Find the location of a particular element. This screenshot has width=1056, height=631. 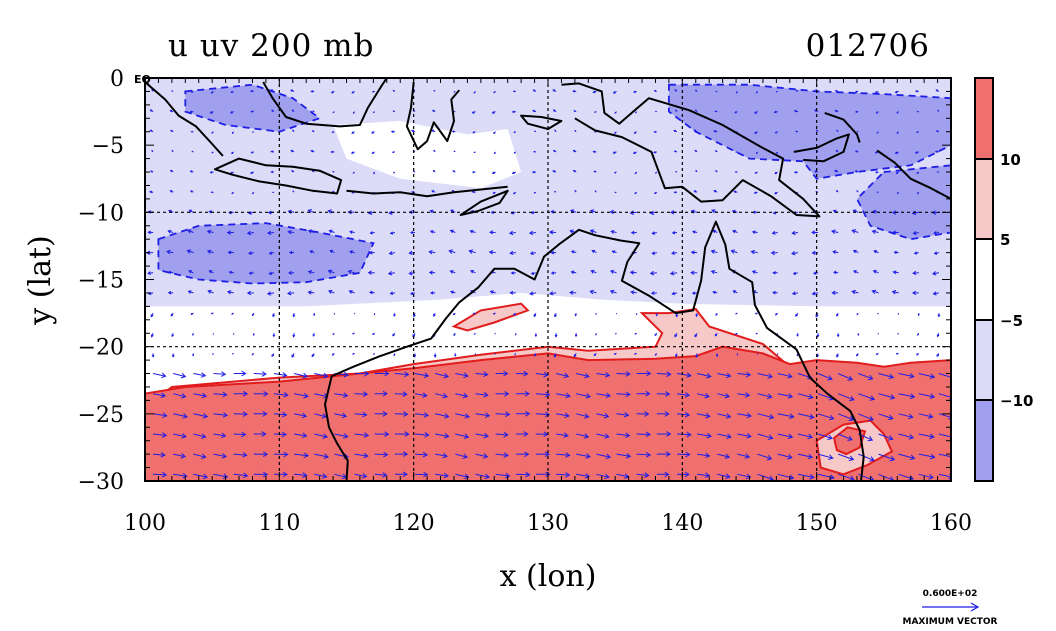

colorbar-frame is located at coordinates (984, 279).